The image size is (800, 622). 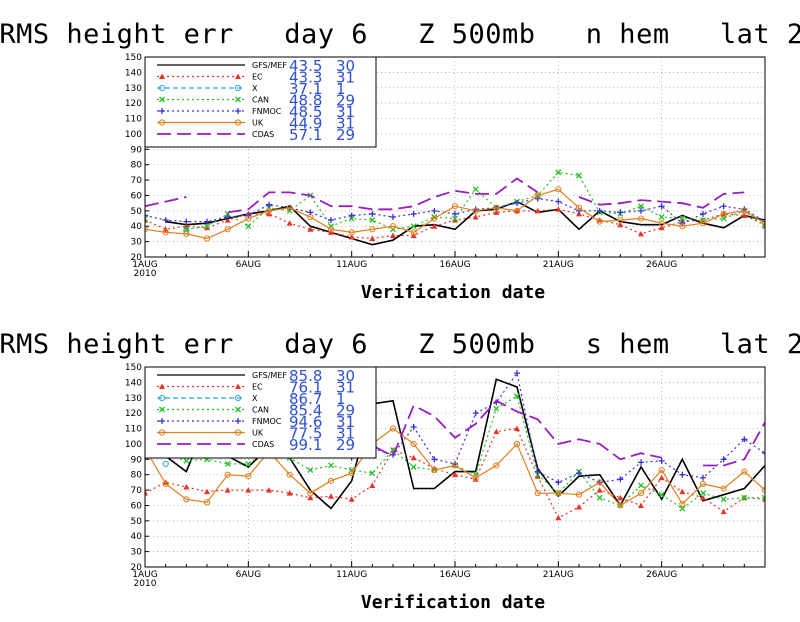 What do you see at coordinates (305, 422) in the screenshot?
I see `legend-mean: 94.6` at bounding box center [305, 422].